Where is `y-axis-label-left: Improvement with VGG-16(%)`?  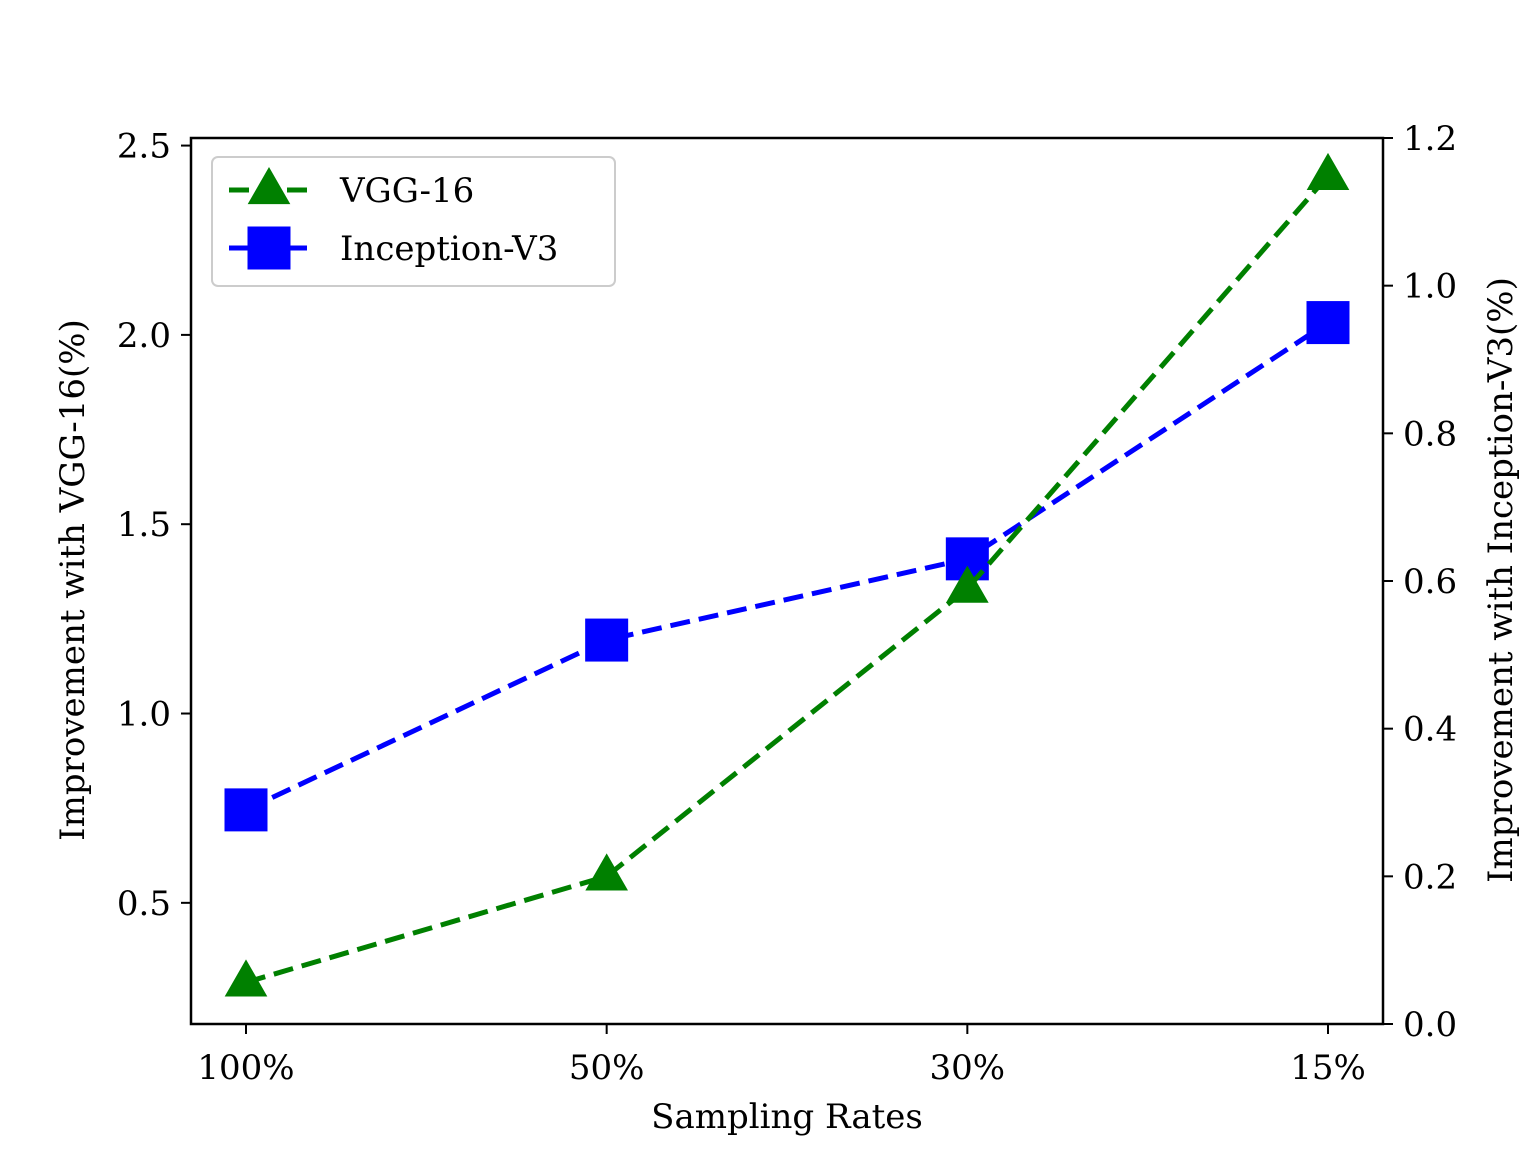 y-axis-label-left: Improvement with VGG-16(%) is located at coordinates (73, 580).